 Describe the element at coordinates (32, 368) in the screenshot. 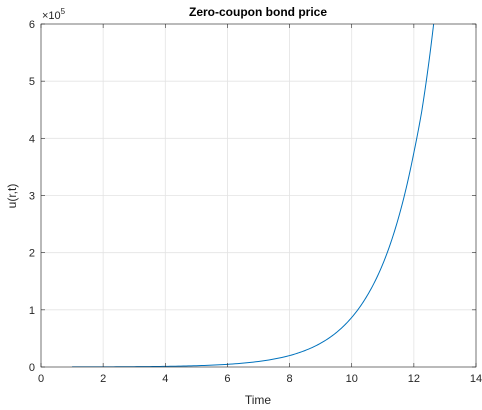

I see `y-tick-label: 0` at that location.